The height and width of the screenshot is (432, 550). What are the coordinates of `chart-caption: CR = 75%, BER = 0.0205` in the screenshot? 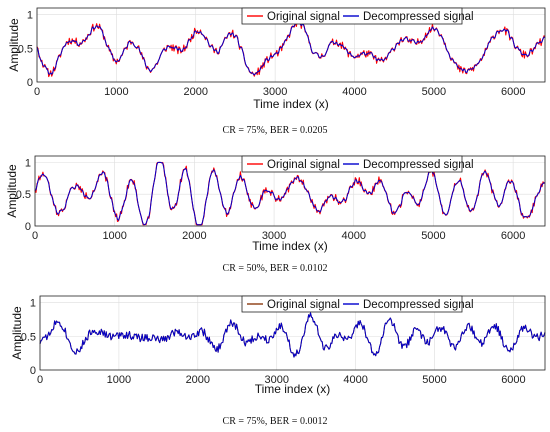 It's located at (275, 130).